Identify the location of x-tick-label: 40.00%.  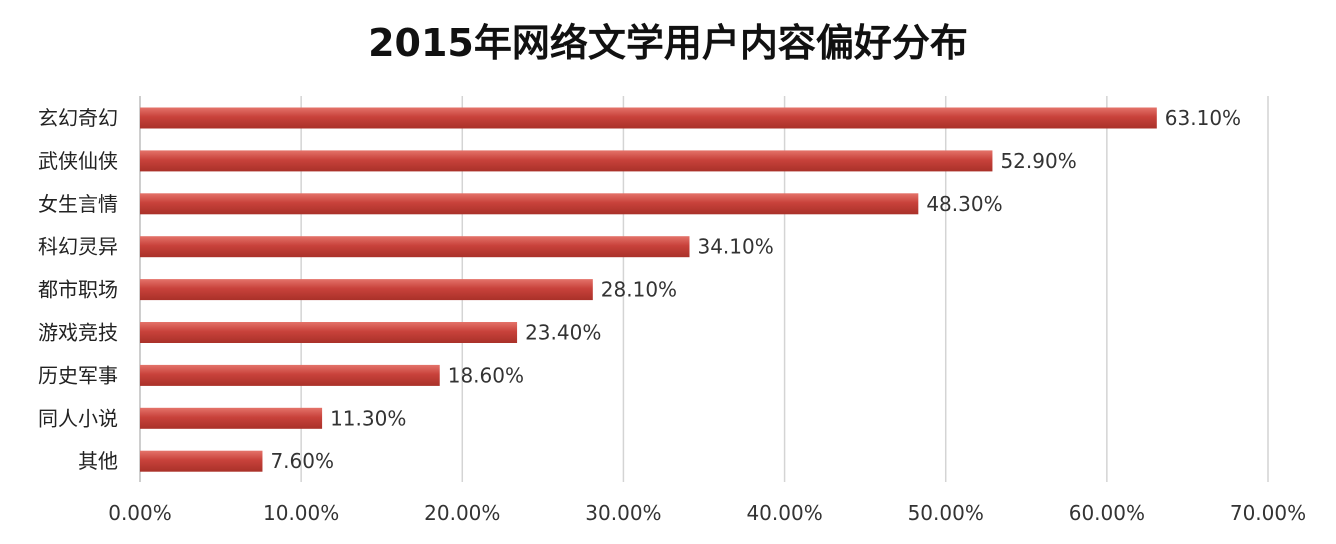
(784, 513).